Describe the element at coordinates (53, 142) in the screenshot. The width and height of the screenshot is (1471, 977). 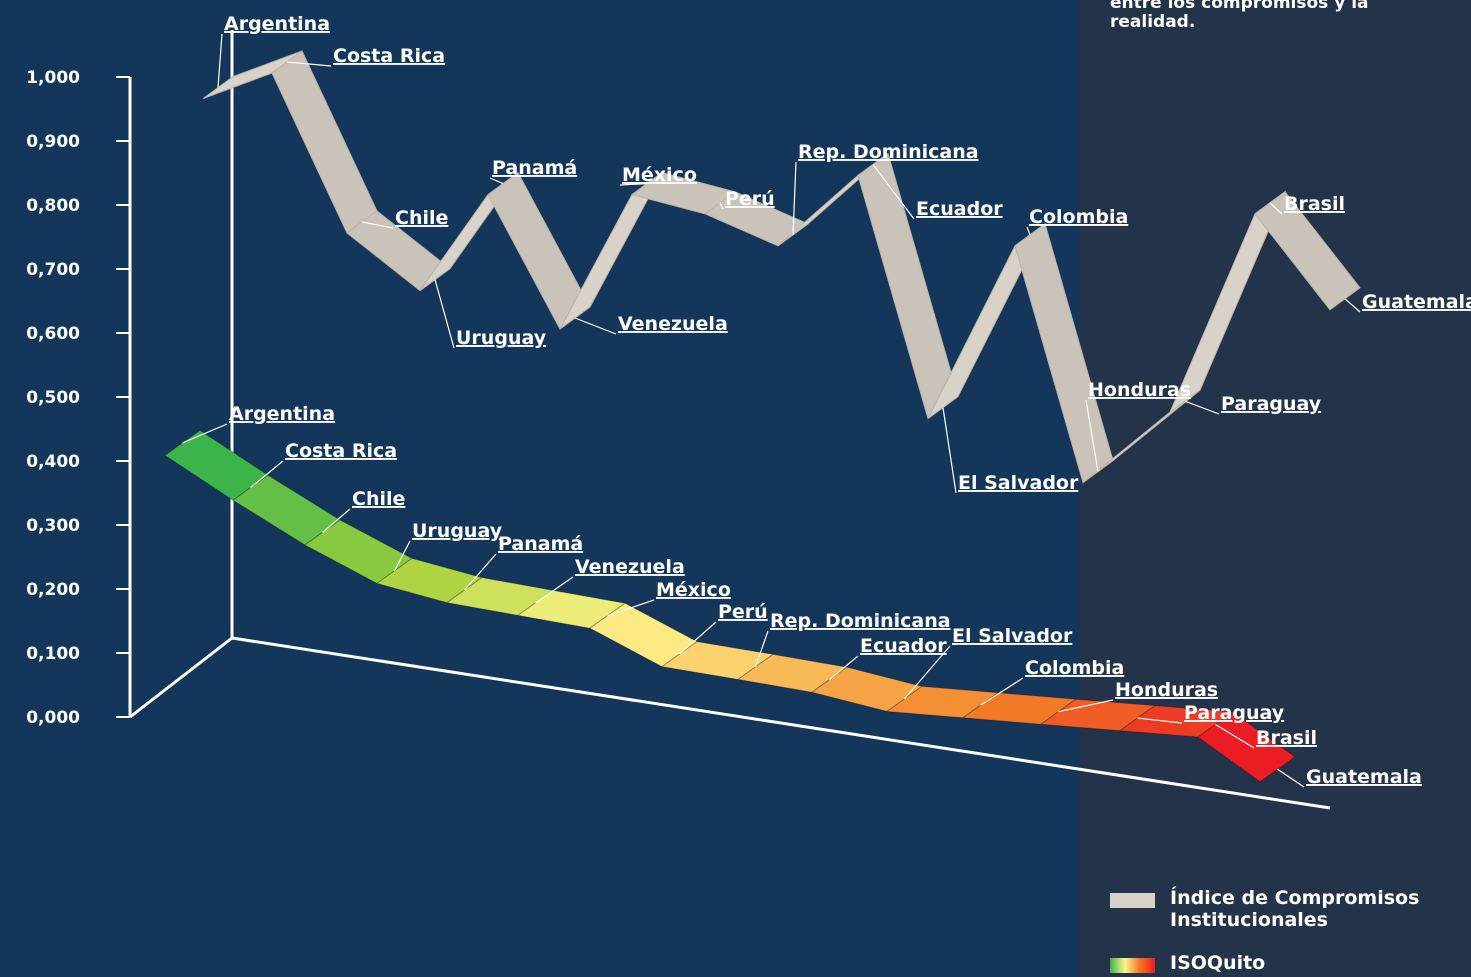
I see `y-tick-label: 0,900` at that location.